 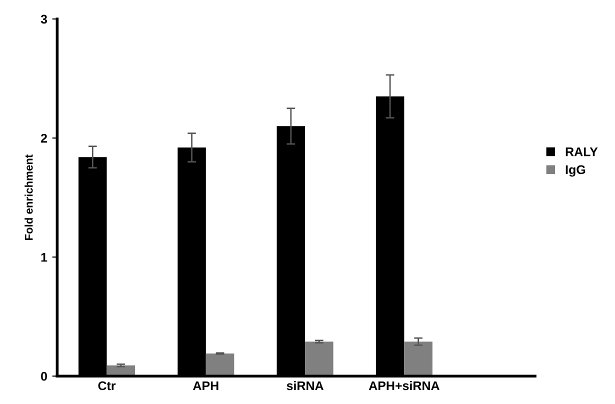 I want to click on x-tick-label: APH, so click(x=205, y=385).